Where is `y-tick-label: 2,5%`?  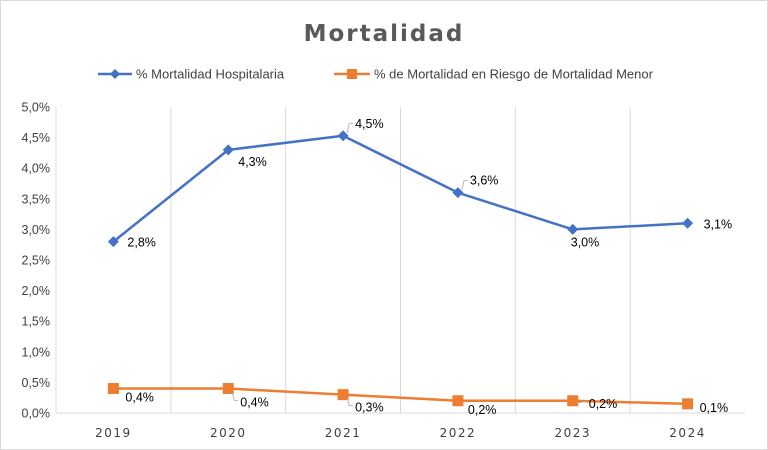 y-tick-label: 2,5% is located at coordinates (36, 261).